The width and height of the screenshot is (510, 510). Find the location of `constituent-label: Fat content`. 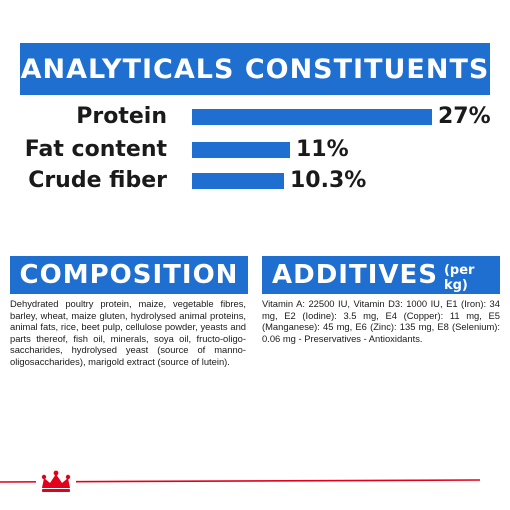

constituent-label: Fat content is located at coordinates (95, 149).